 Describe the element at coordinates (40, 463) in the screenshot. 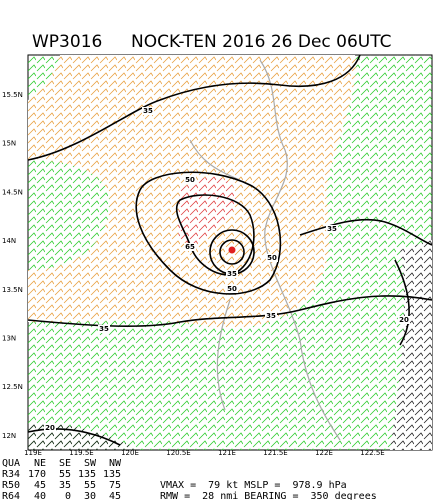

I see `table-header: NE` at that location.